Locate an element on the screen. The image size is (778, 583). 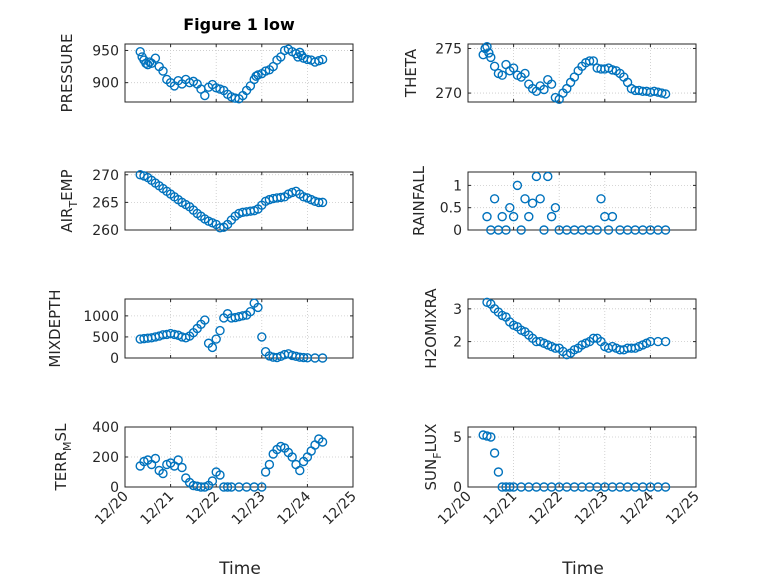
x-axis-label-left: Time is located at coordinates (239, 569).